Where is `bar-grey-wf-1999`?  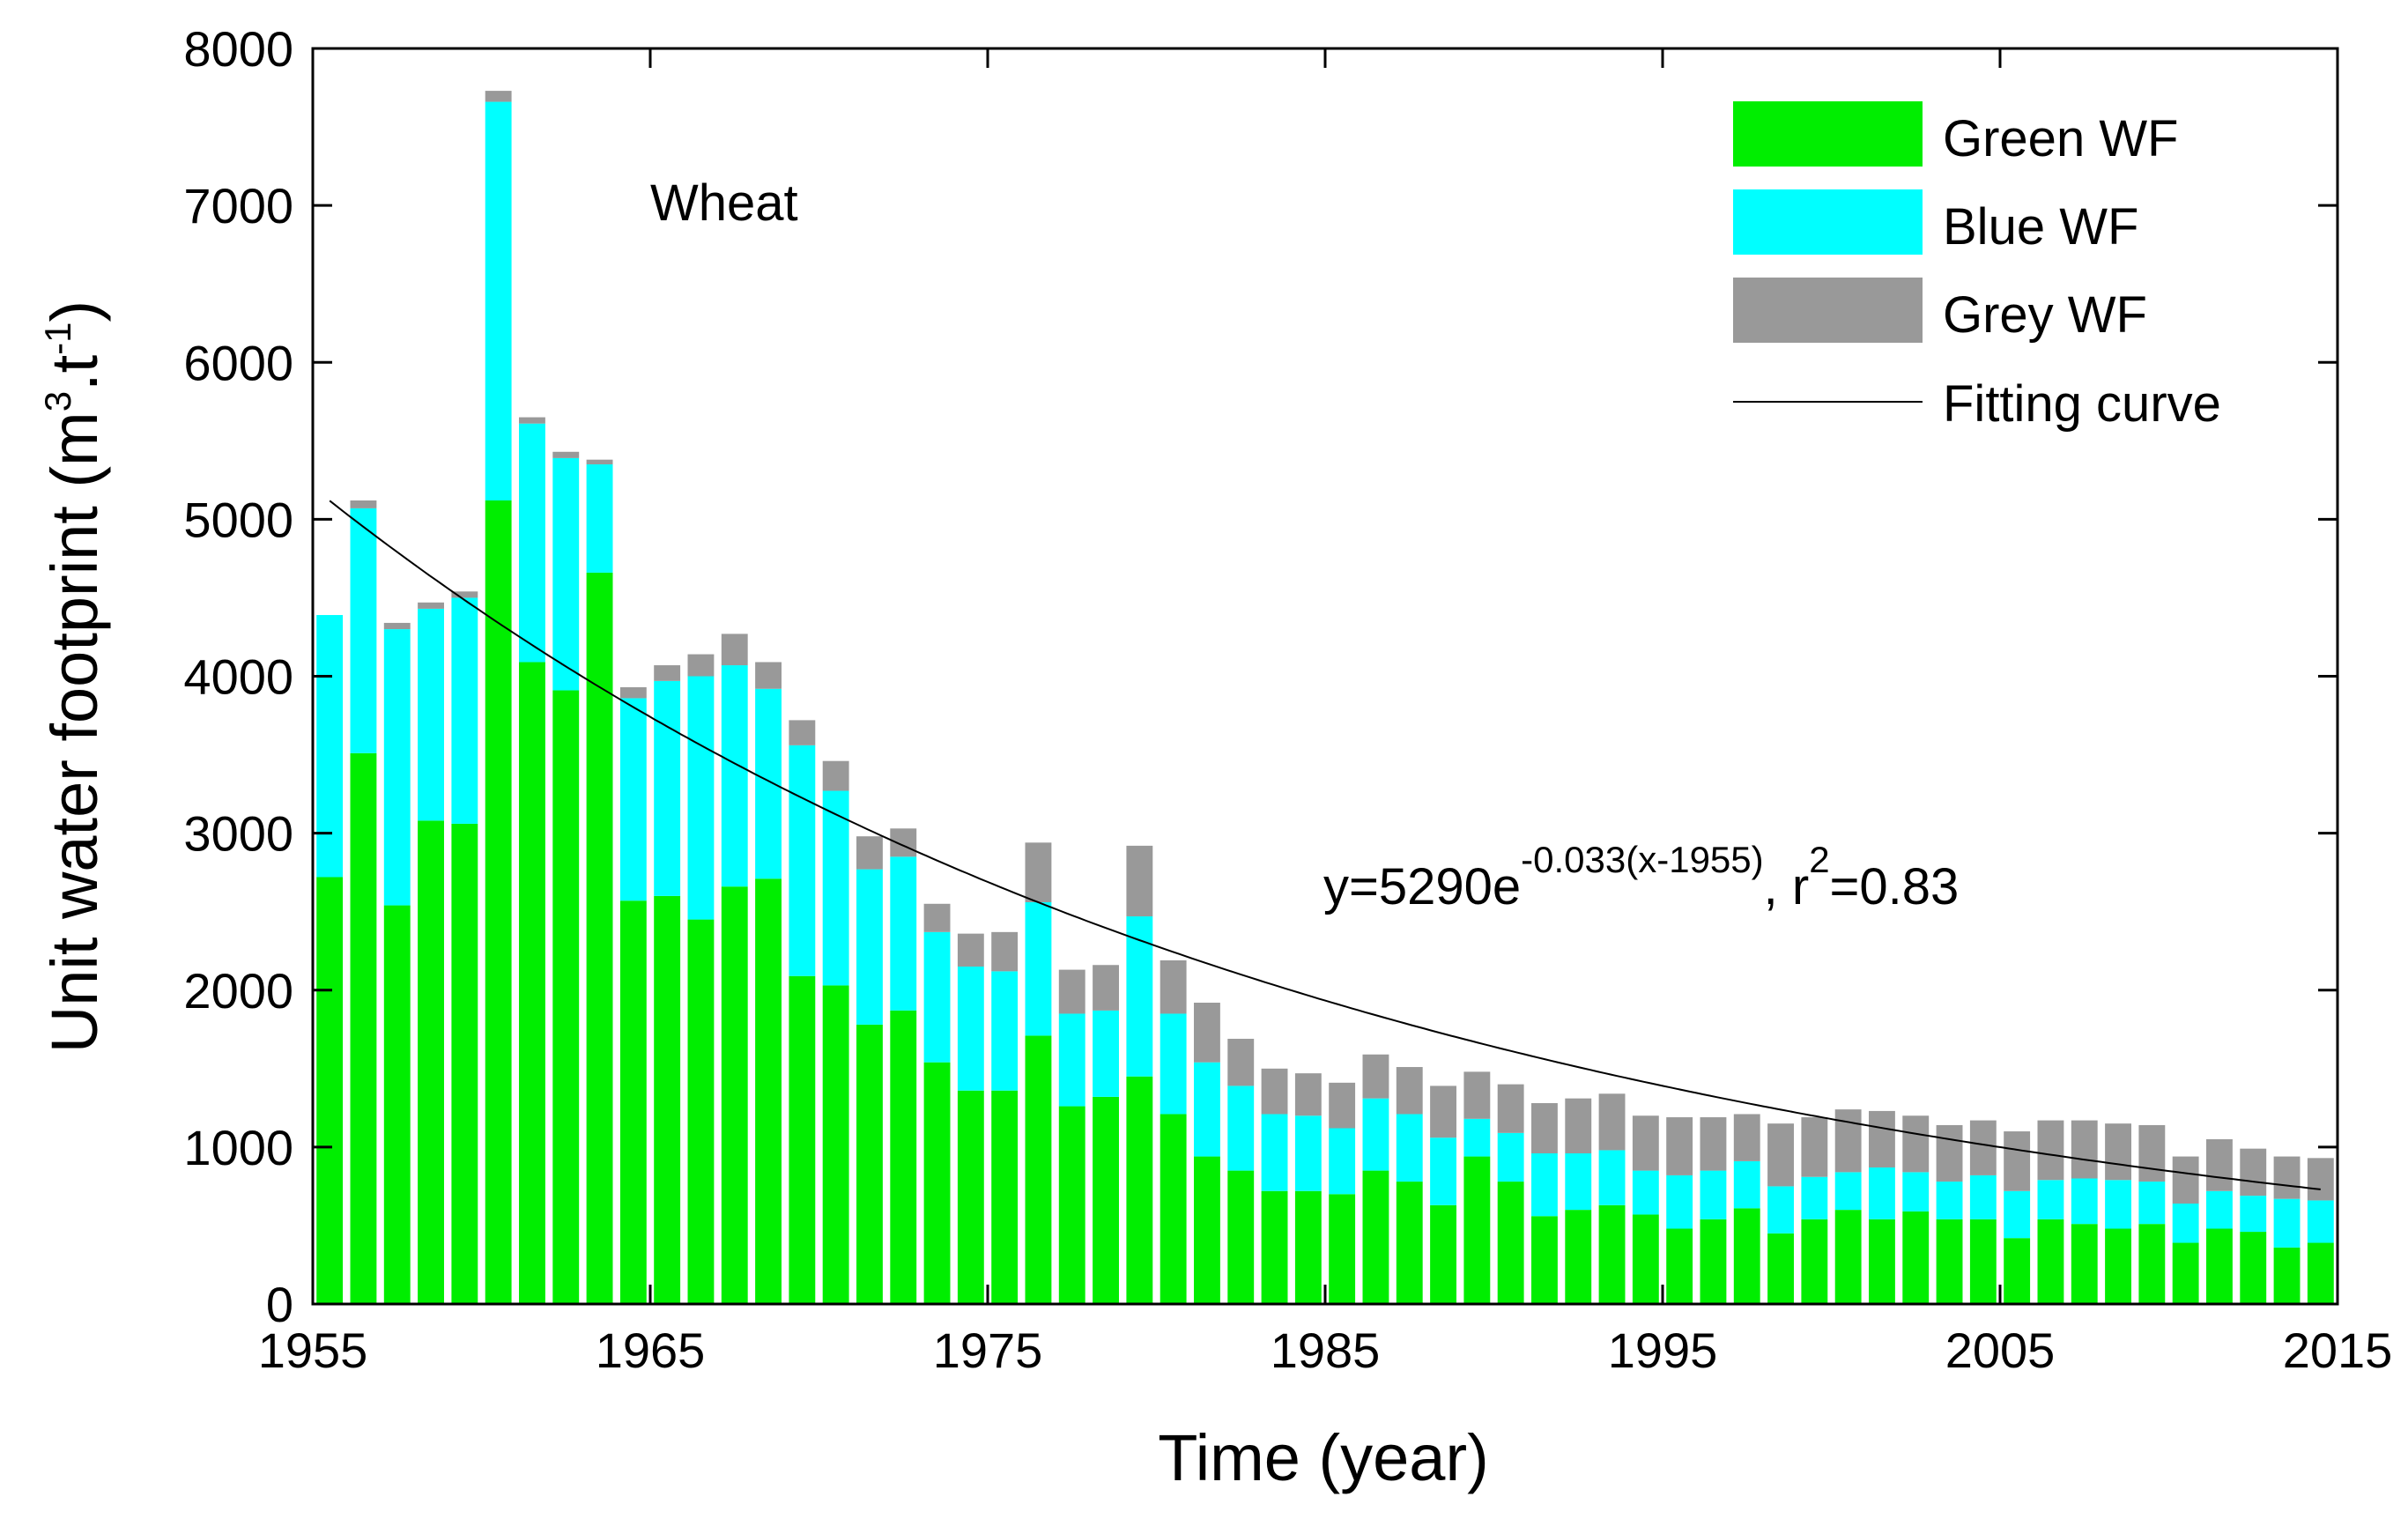
bar-grey-wf-1999 is located at coordinates (1780, 1155).